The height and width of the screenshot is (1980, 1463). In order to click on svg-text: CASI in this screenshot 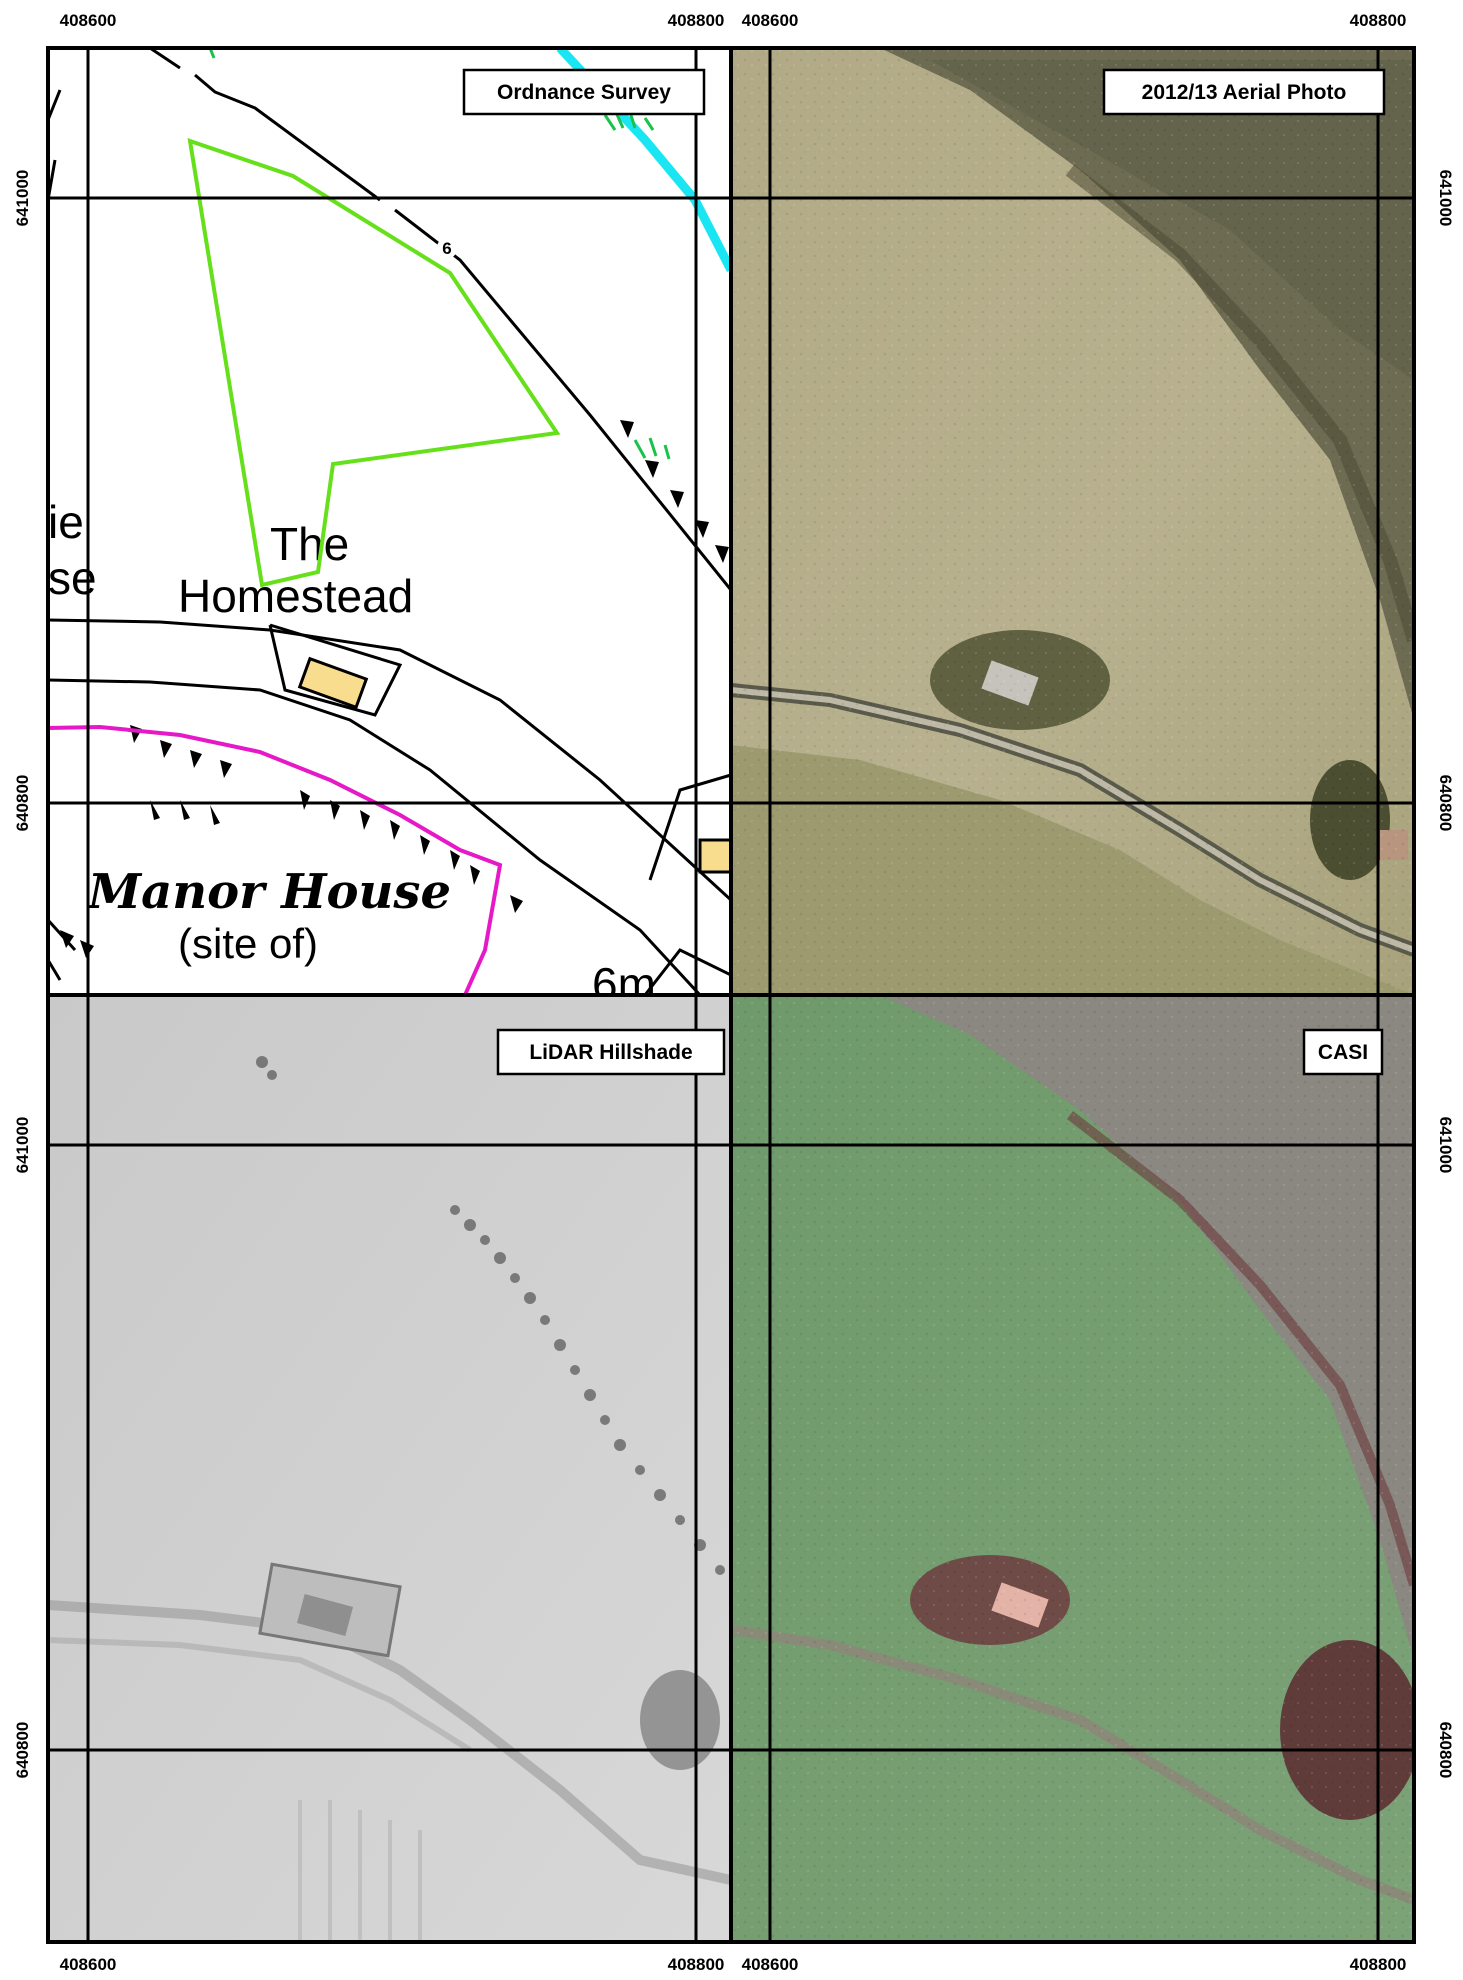, I will do `click(1343, 1052)`.